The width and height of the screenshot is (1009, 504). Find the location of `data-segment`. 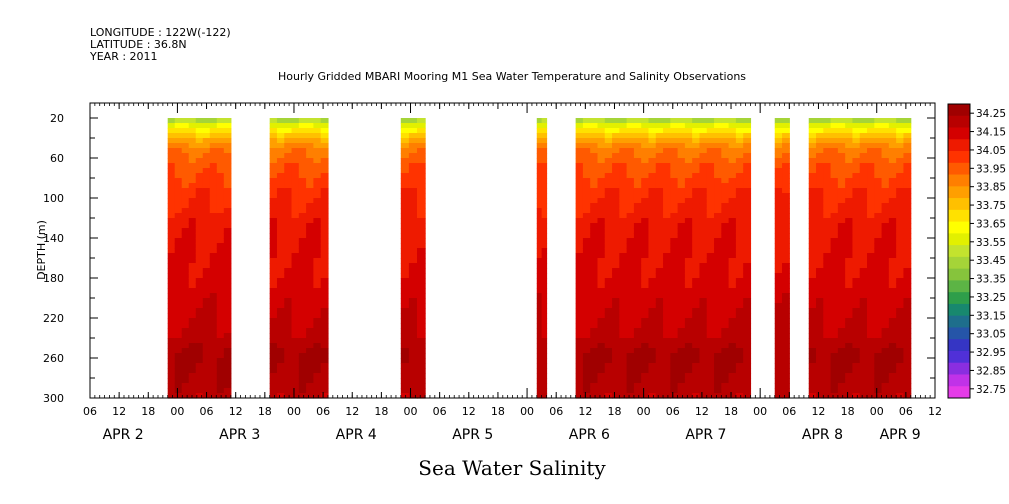

data-segment is located at coordinates (542, 258).